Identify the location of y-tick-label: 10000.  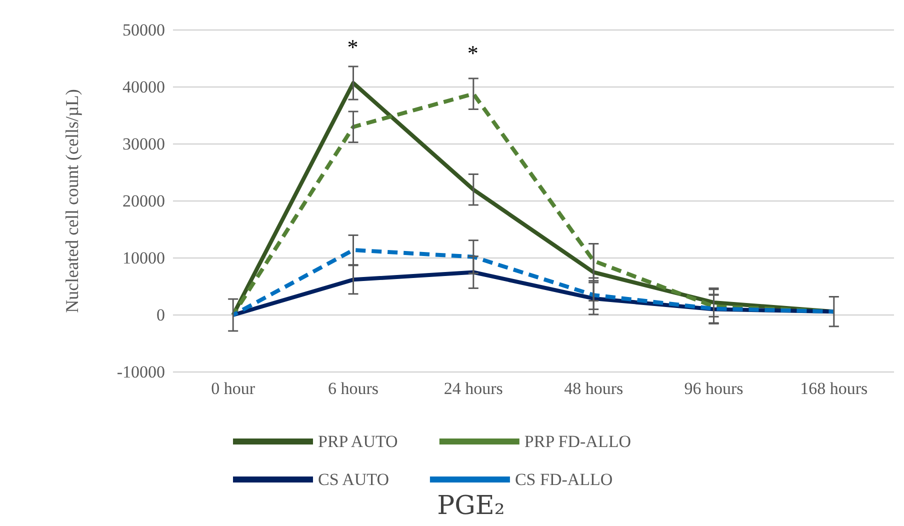
(143, 258).